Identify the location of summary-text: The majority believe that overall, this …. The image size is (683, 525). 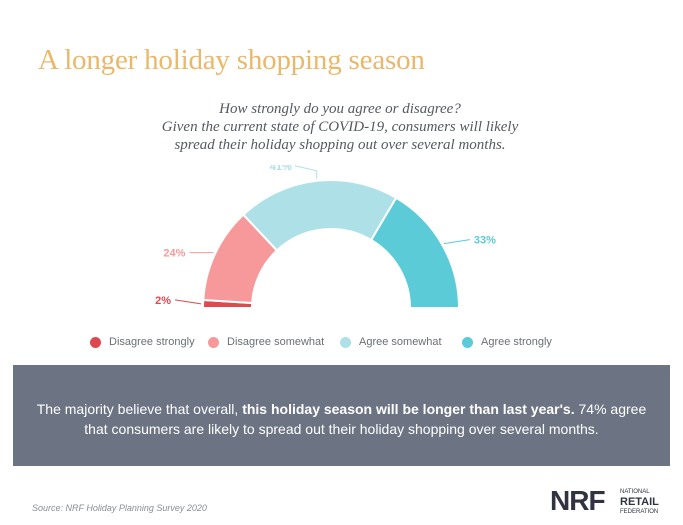
(341, 419).